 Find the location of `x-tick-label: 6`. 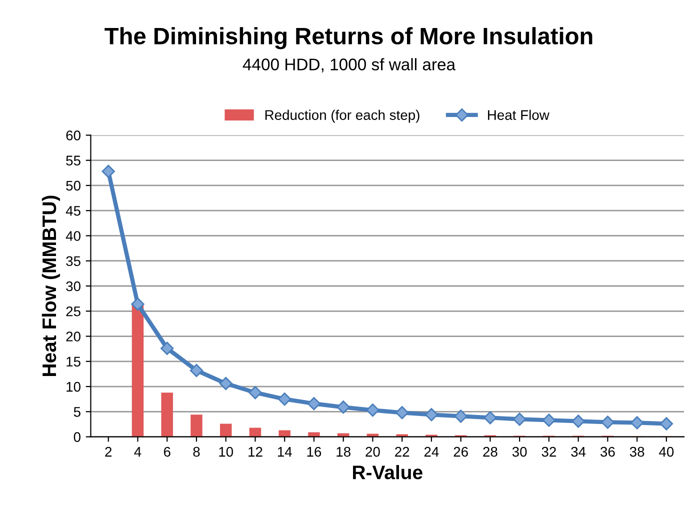

x-tick-label: 6 is located at coordinates (167, 451).